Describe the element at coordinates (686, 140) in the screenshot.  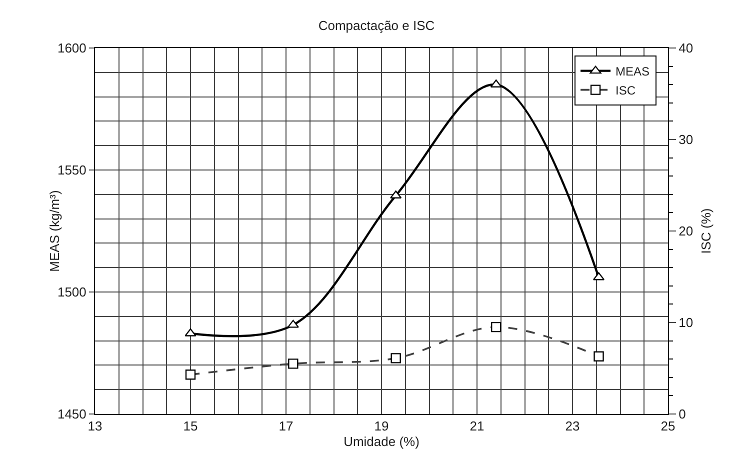
I see `y2-tick-label: 30` at that location.